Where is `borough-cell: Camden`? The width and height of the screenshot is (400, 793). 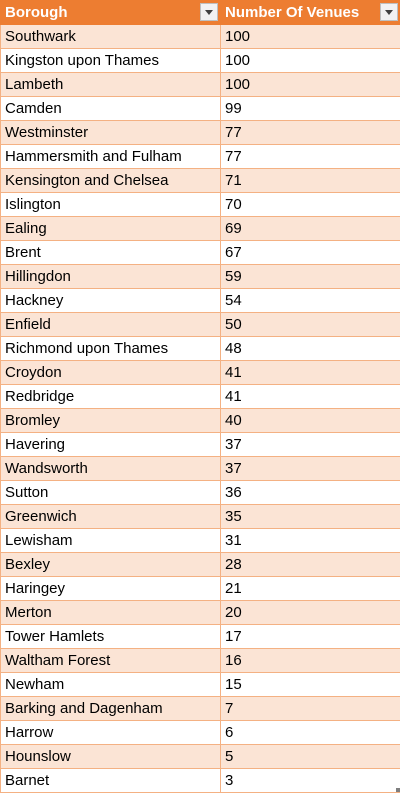 borough-cell: Camden is located at coordinates (111, 109).